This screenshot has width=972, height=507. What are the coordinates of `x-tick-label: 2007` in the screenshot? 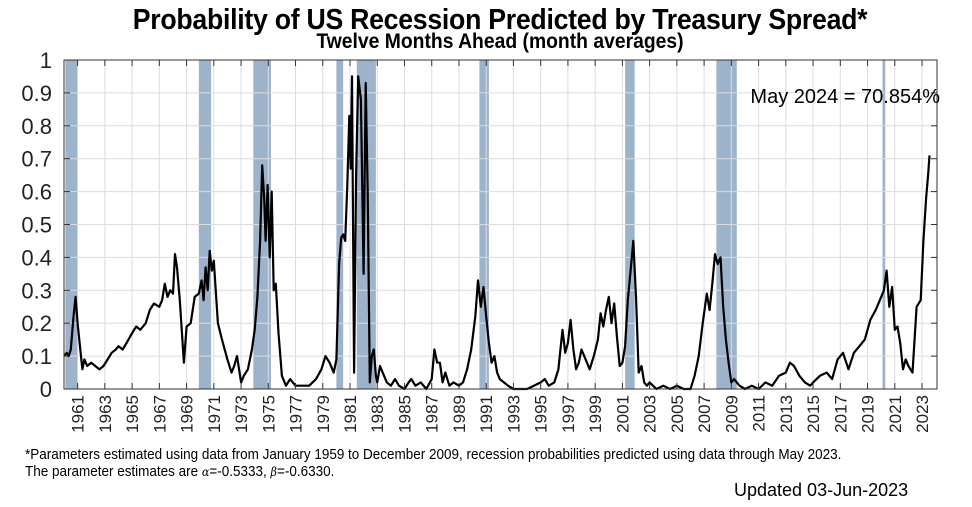 It's located at (704, 414).